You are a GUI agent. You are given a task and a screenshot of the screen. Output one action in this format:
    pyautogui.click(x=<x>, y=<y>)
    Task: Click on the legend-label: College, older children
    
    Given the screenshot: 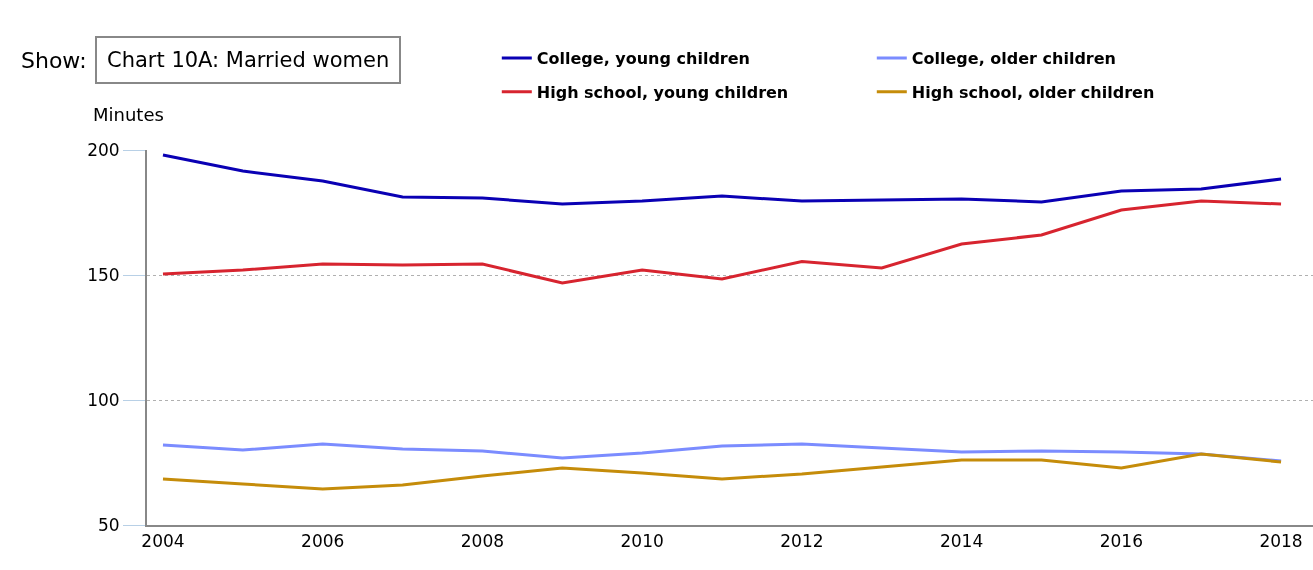 What is the action you would take?
    pyautogui.click(x=1013, y=59)
    